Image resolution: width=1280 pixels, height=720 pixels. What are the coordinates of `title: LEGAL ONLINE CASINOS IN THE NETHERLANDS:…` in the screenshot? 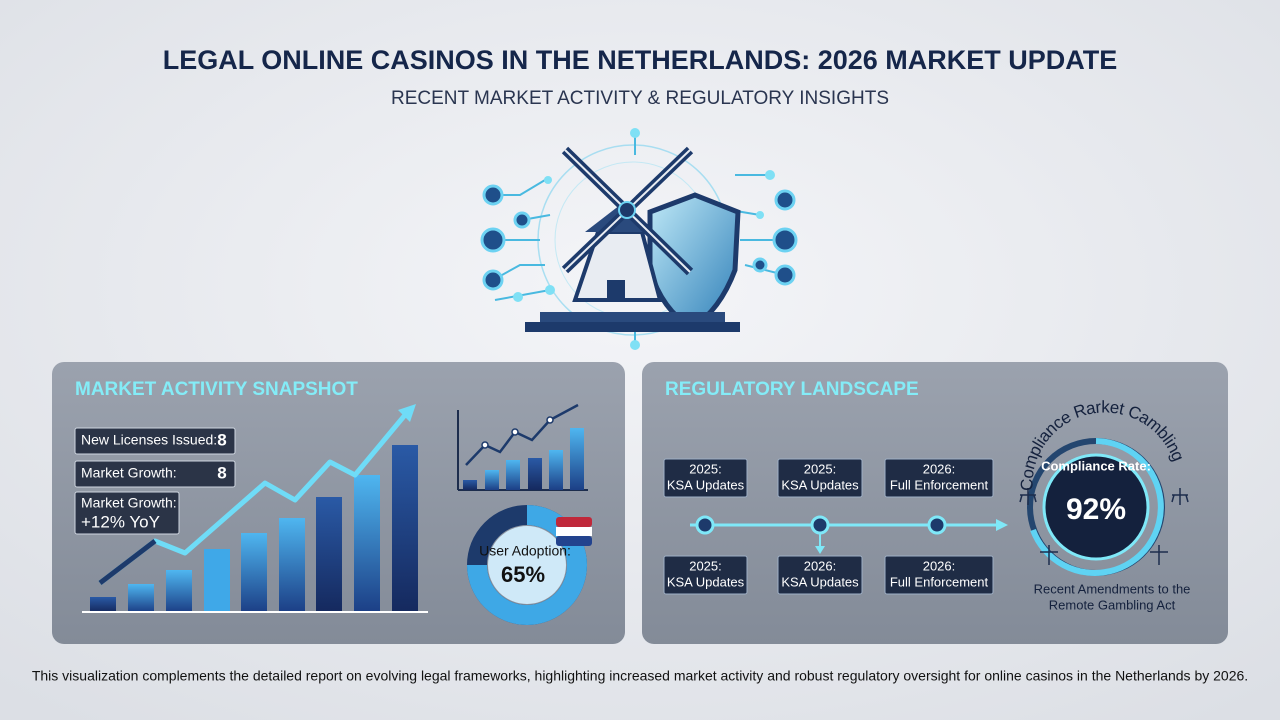 It's located at (640, 60).